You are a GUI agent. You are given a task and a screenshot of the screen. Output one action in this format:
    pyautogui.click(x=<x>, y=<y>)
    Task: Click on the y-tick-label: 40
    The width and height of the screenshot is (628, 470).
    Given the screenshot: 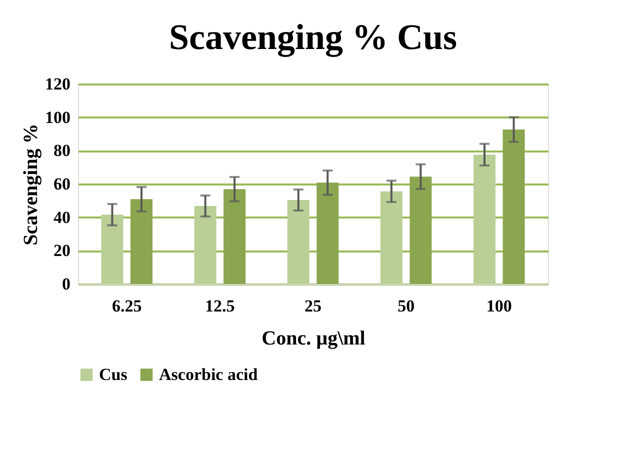 What is the action you would take?
    pyautogui.click(x=62, y=217)
    